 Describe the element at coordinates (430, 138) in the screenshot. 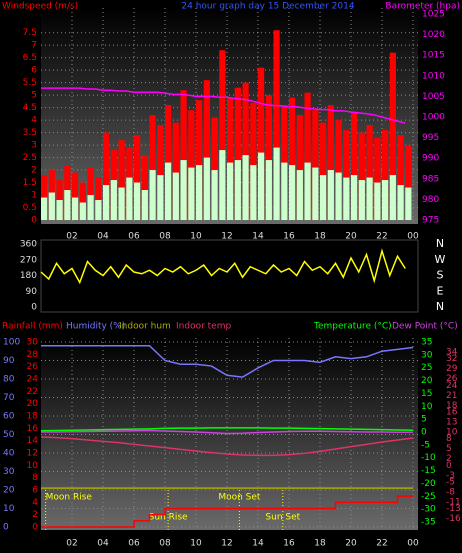

I see `y-tick-label: 995` at that location.